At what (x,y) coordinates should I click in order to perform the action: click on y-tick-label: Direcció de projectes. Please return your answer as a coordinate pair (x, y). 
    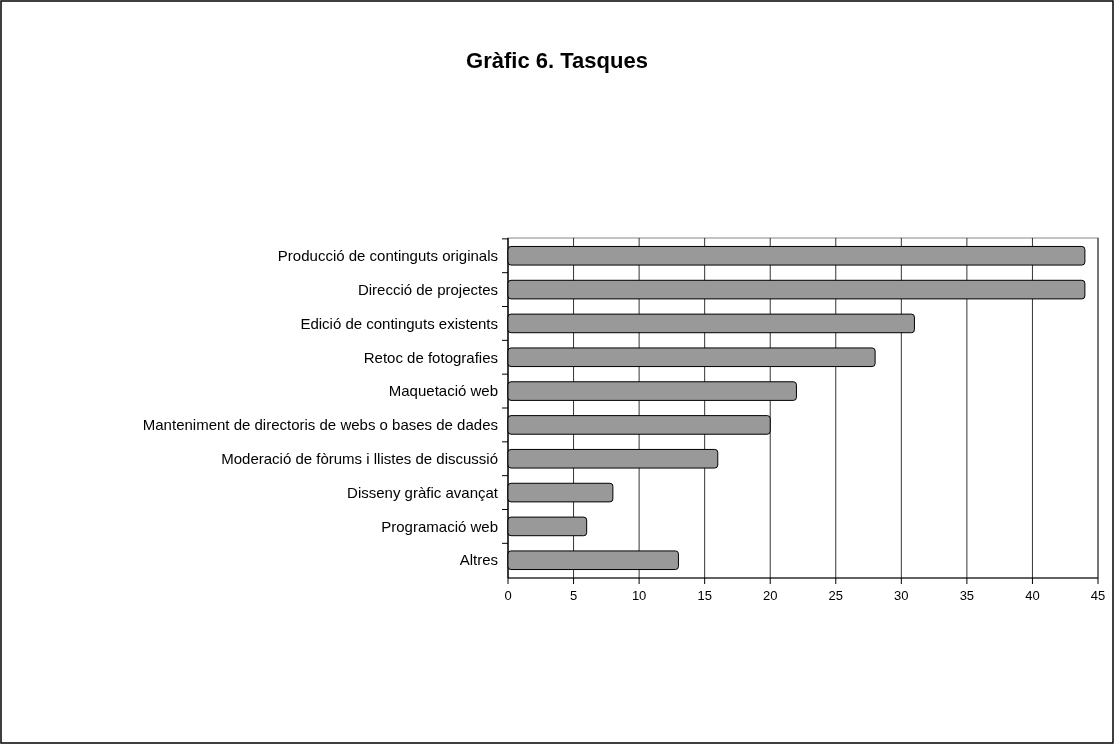
    Looking at the image, I should click on (427, 289).